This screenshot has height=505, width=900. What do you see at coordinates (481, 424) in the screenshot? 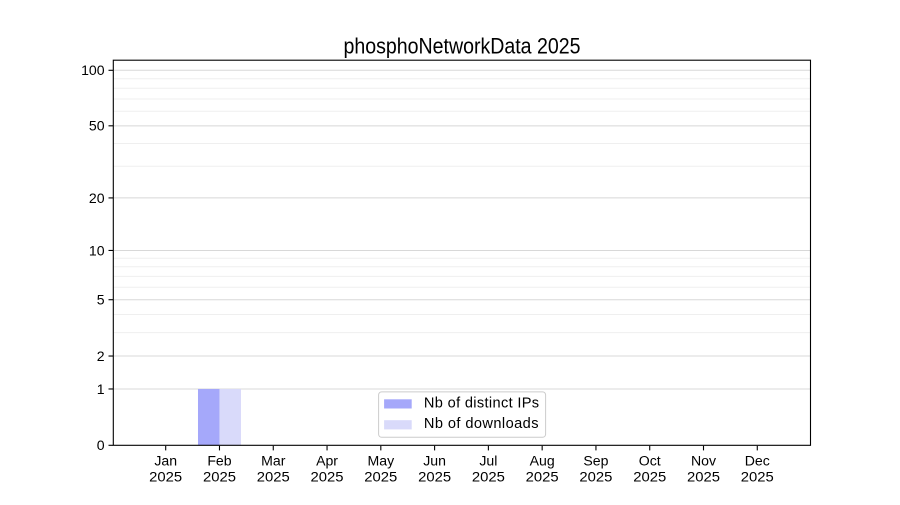
I see `svg-text: Nb of downloads` at bounding box center [481, 424].